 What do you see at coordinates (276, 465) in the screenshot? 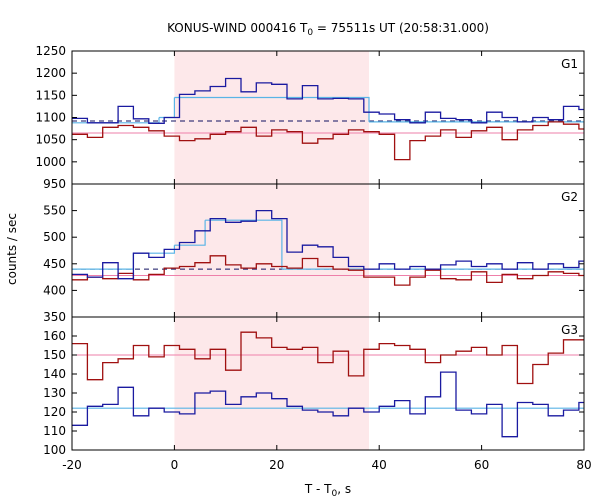
I see `x-tick-label: 20` at bounding box center [276, 465].